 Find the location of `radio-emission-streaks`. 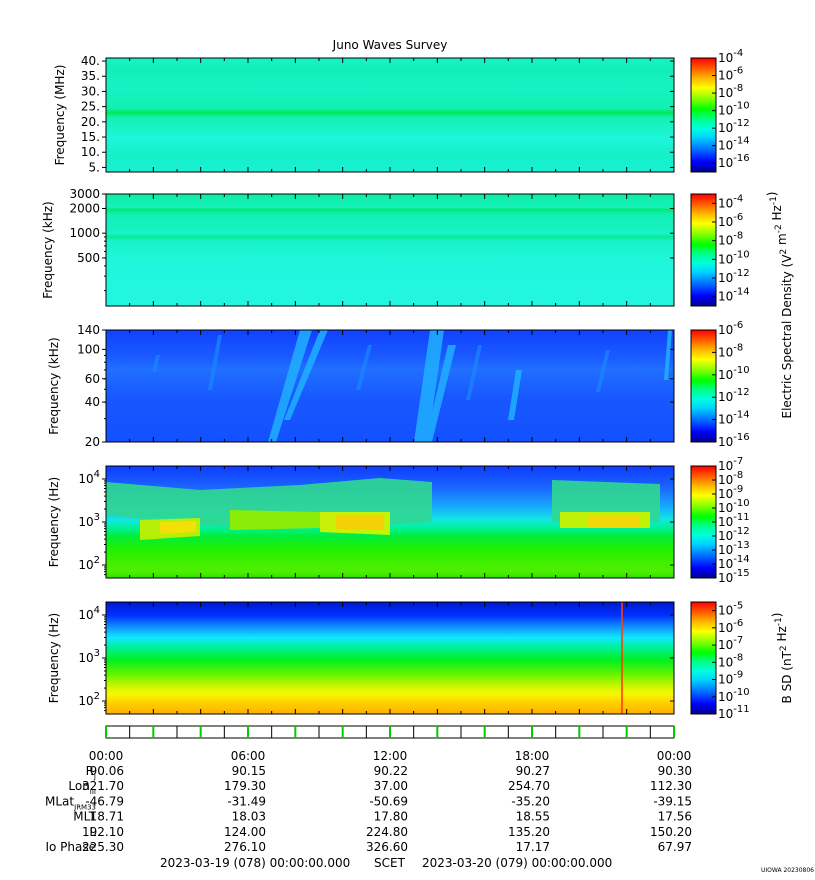

radio-emission-streaks is located at coordinates (470, 386).